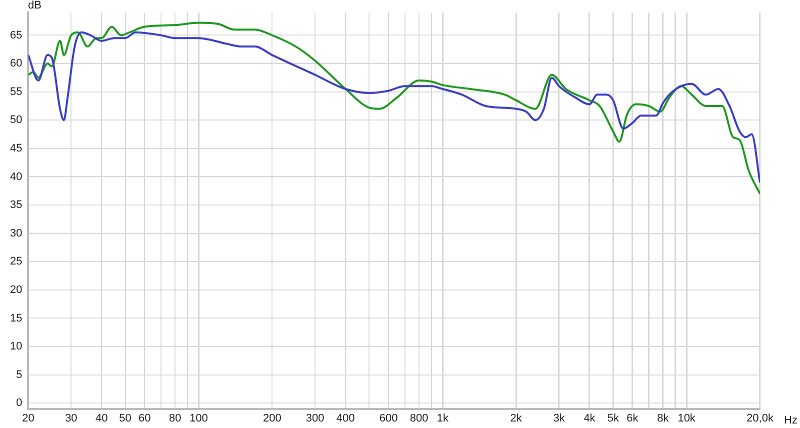 The height and width of the screenshot is (428, 800). What do you see at coordinates (315, 418) in the screenshot?
I see `x-tick-label: 300` at bounding box center [315, 418].